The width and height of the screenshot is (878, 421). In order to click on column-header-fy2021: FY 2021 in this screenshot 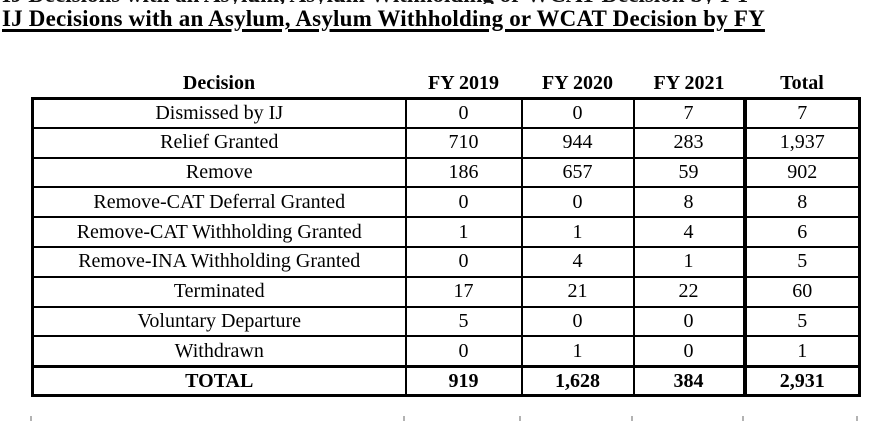, I will do `click(689, 82)`.